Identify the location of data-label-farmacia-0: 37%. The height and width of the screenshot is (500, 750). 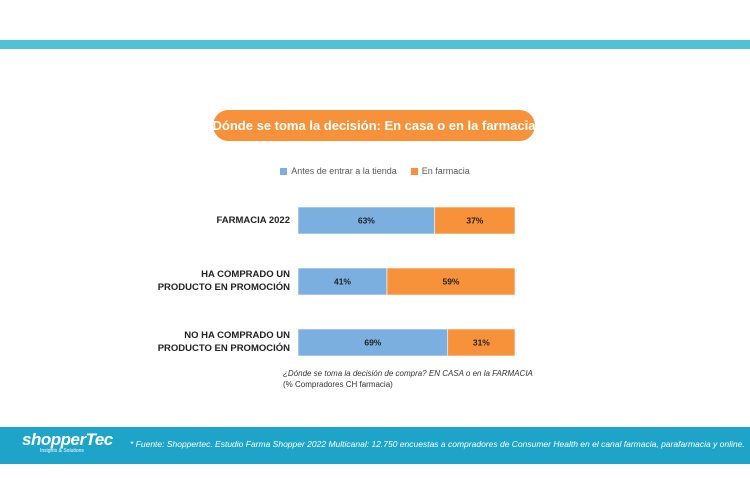
(474, 221).